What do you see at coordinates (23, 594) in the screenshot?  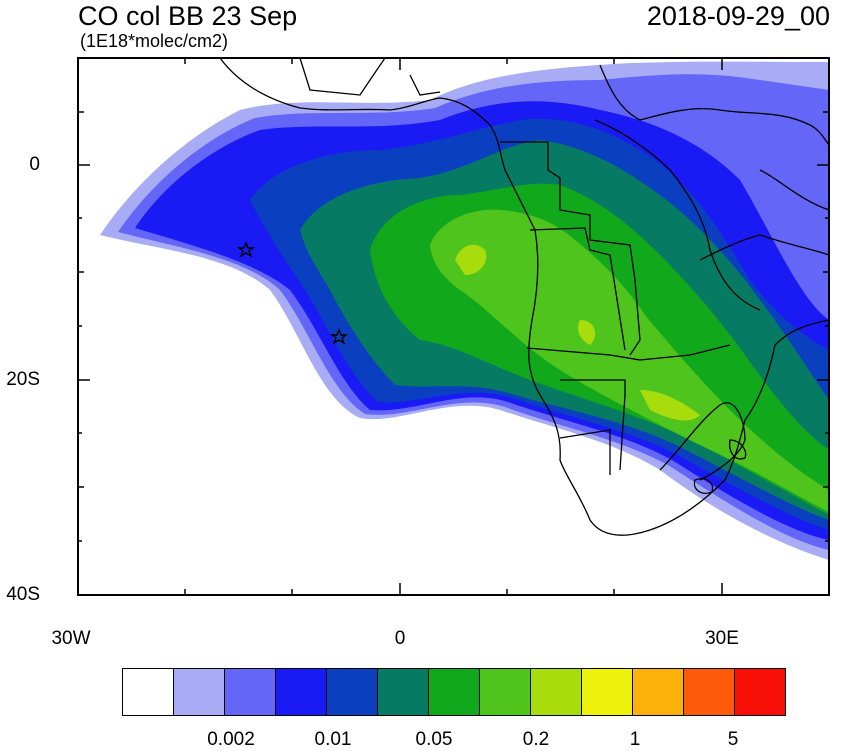 I see `lat-label-40s: 40S` at bounding box center [23, 594].